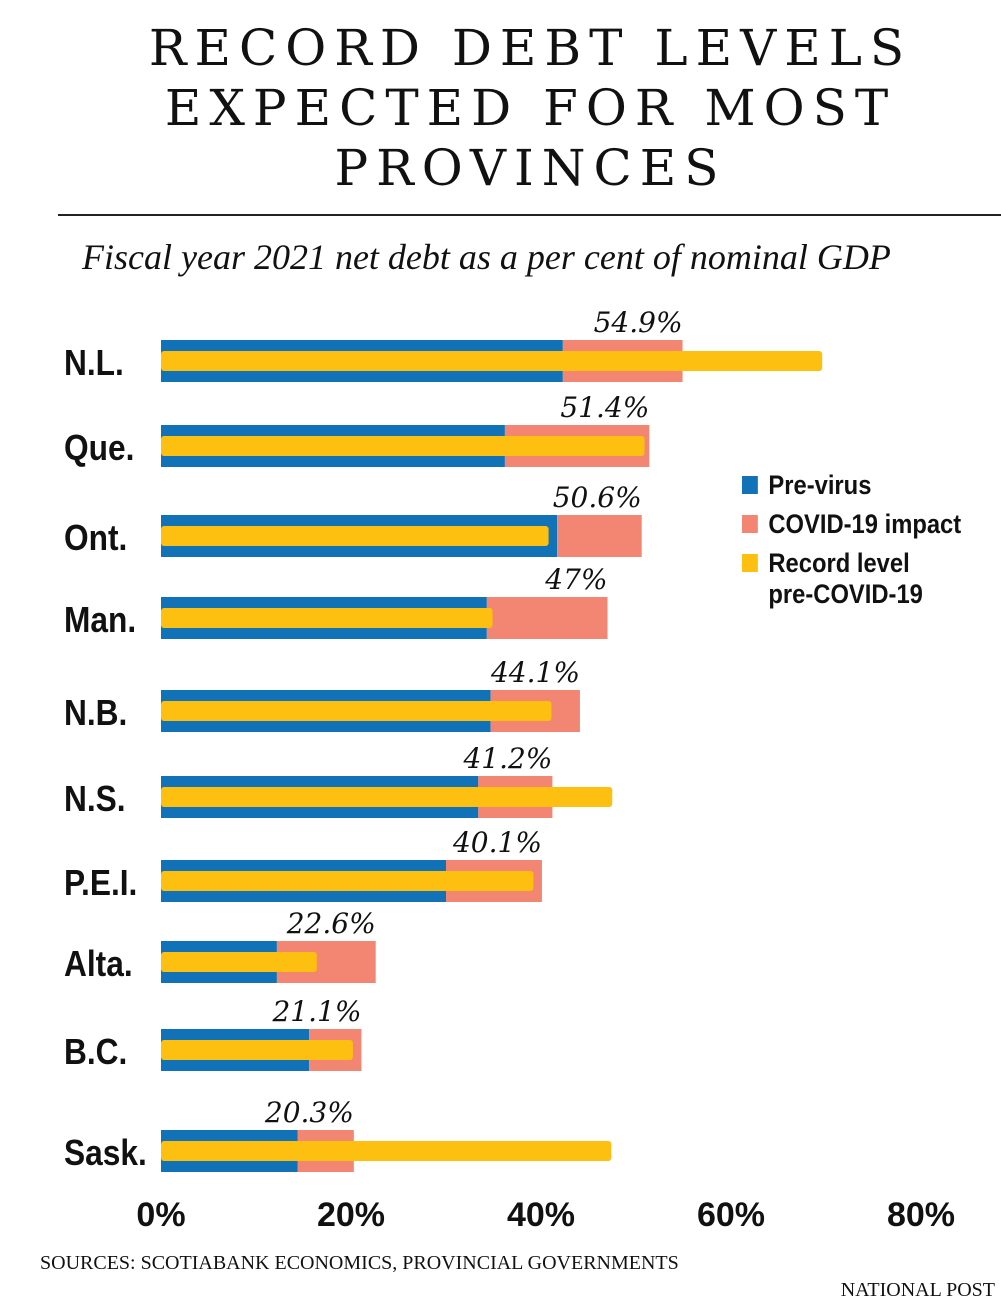 The width and height of the screenshot is (1001, 1308). What do you see at coordinates (820, 485) in the screenshot?
I see `legend-label: Pre-virus` at bounding box center [820, 485].